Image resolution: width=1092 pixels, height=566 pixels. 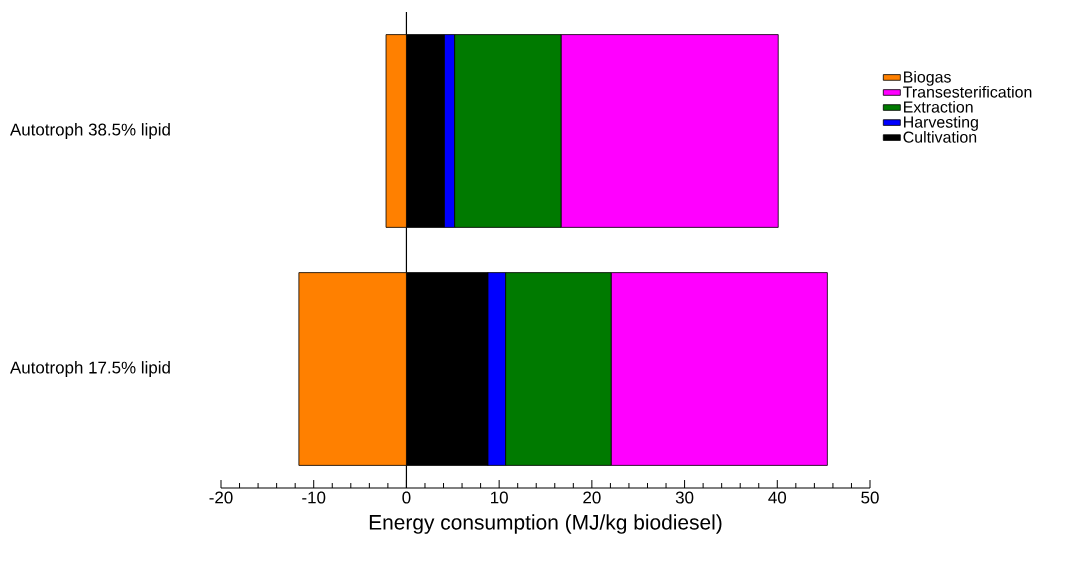 What do you see at coordinates (406, 497) in the screenshot?
I see `x-tick-label: 0` at bounding box center [406, 497].